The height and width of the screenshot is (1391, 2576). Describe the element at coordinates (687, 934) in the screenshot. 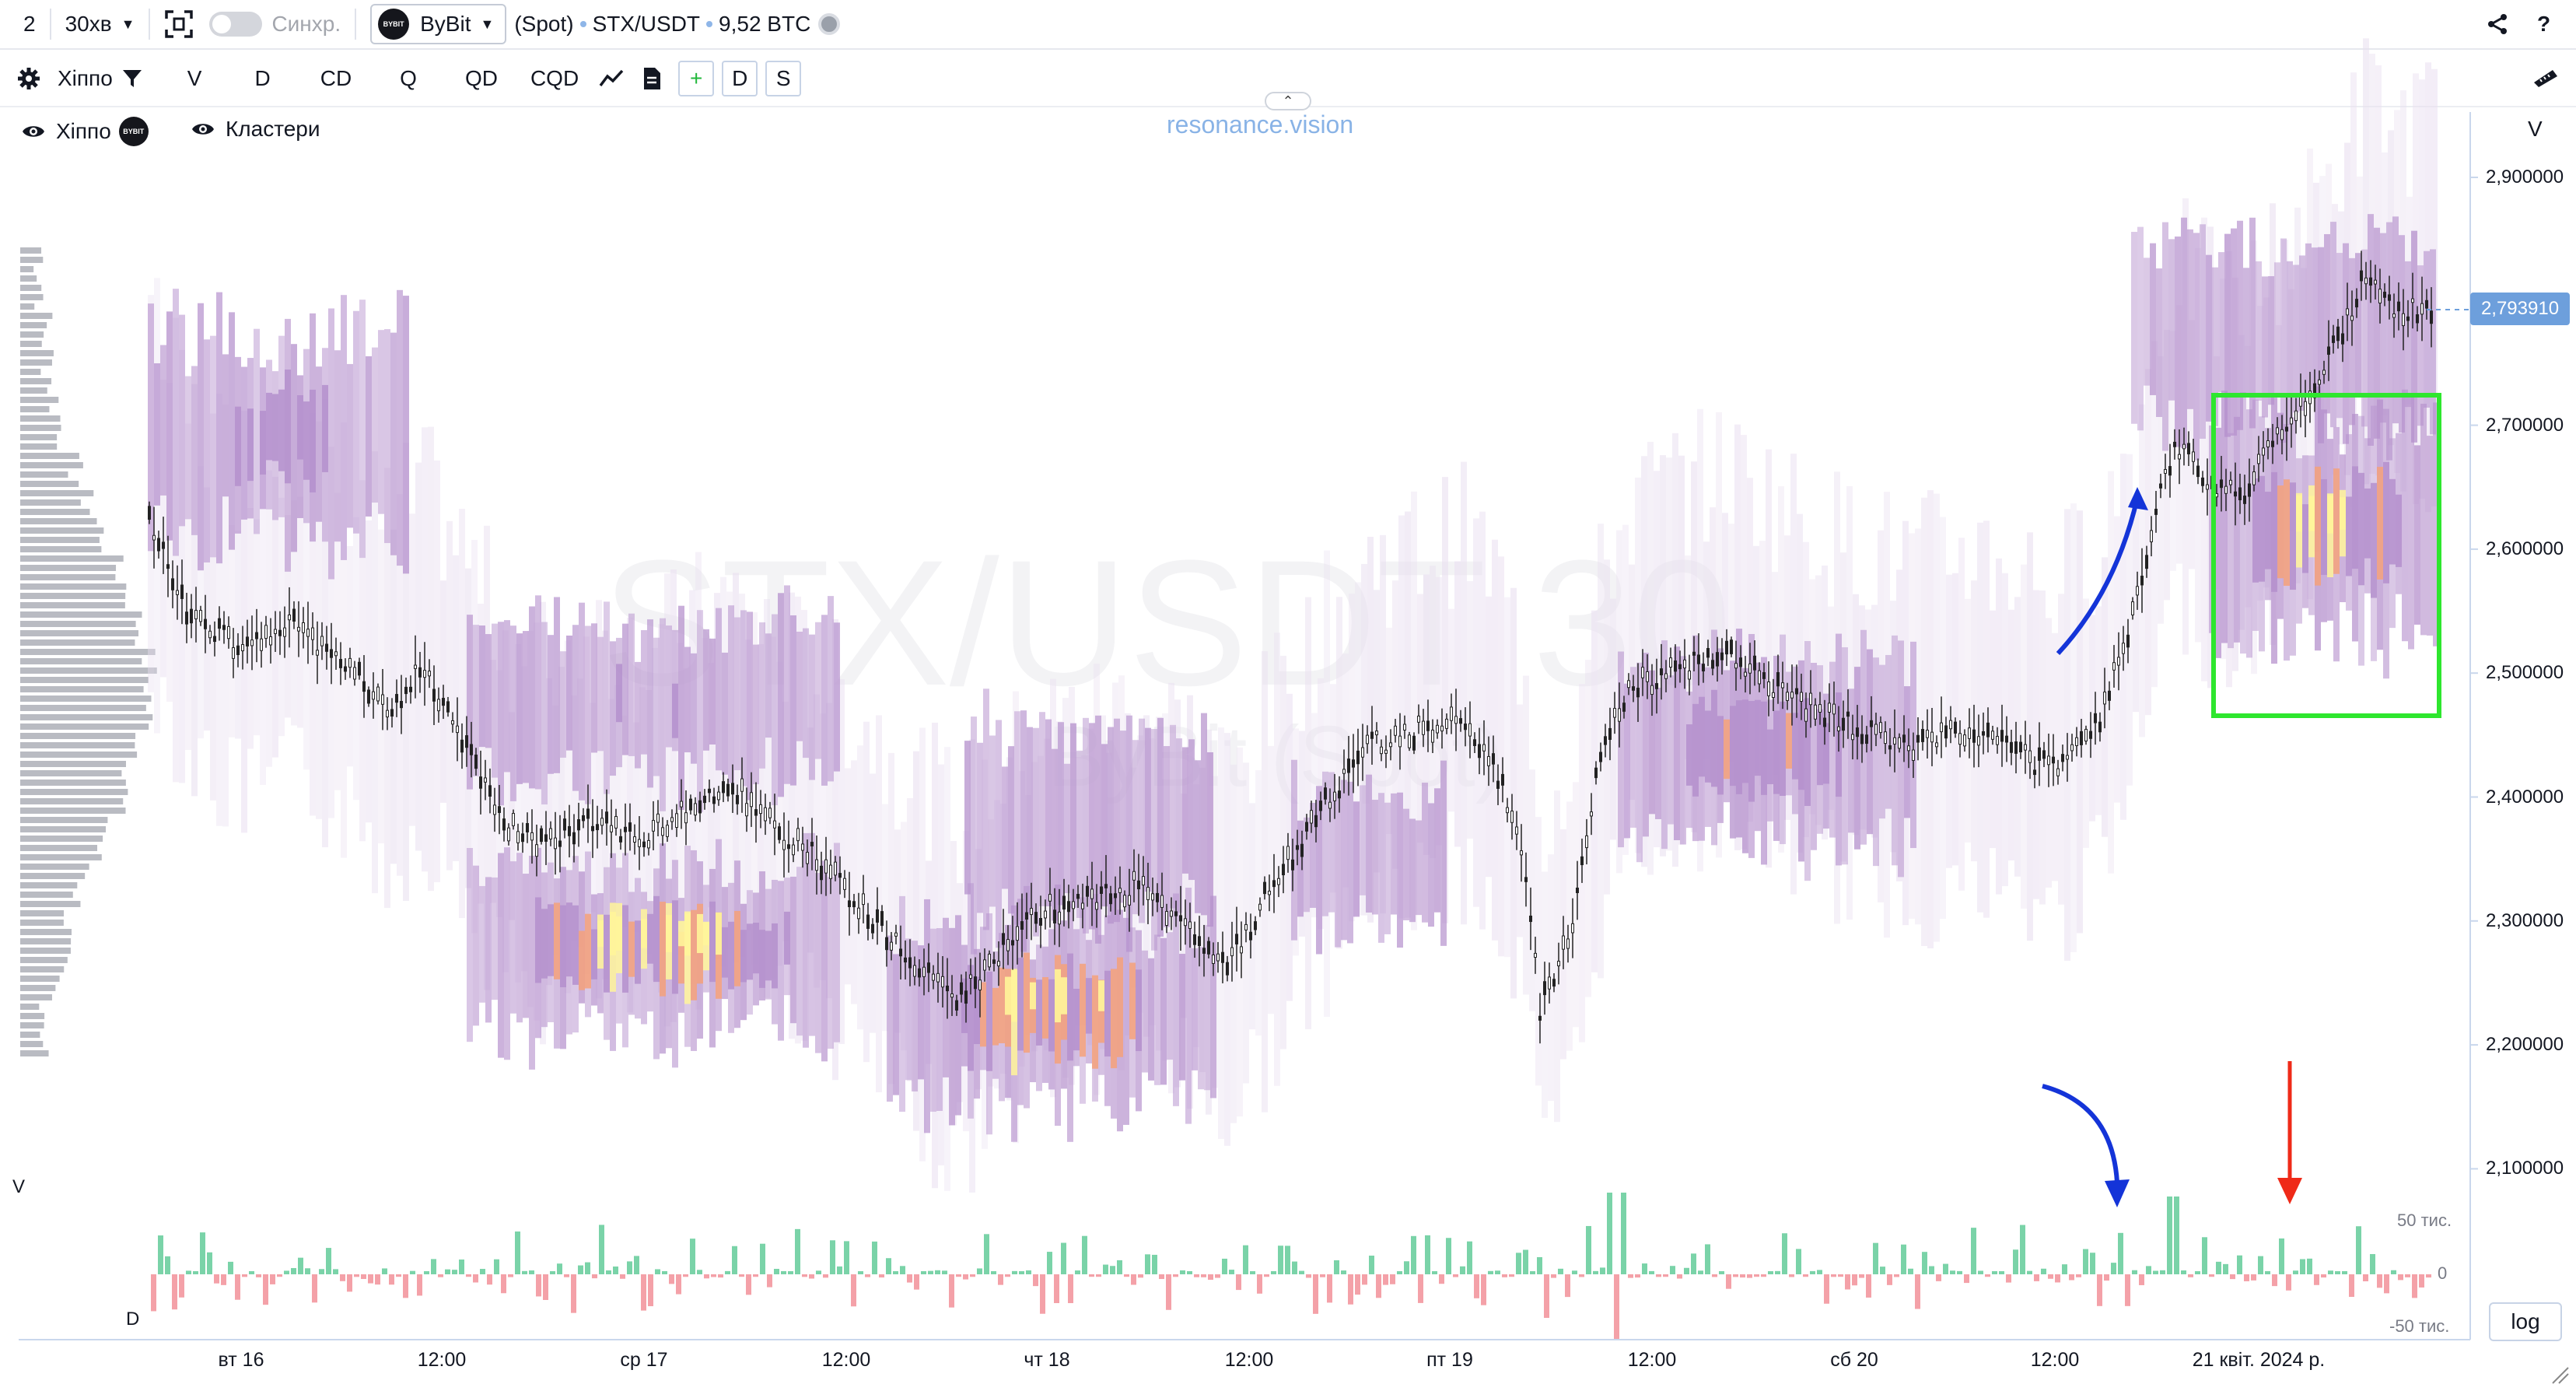

I see `heat-peak` at that location.